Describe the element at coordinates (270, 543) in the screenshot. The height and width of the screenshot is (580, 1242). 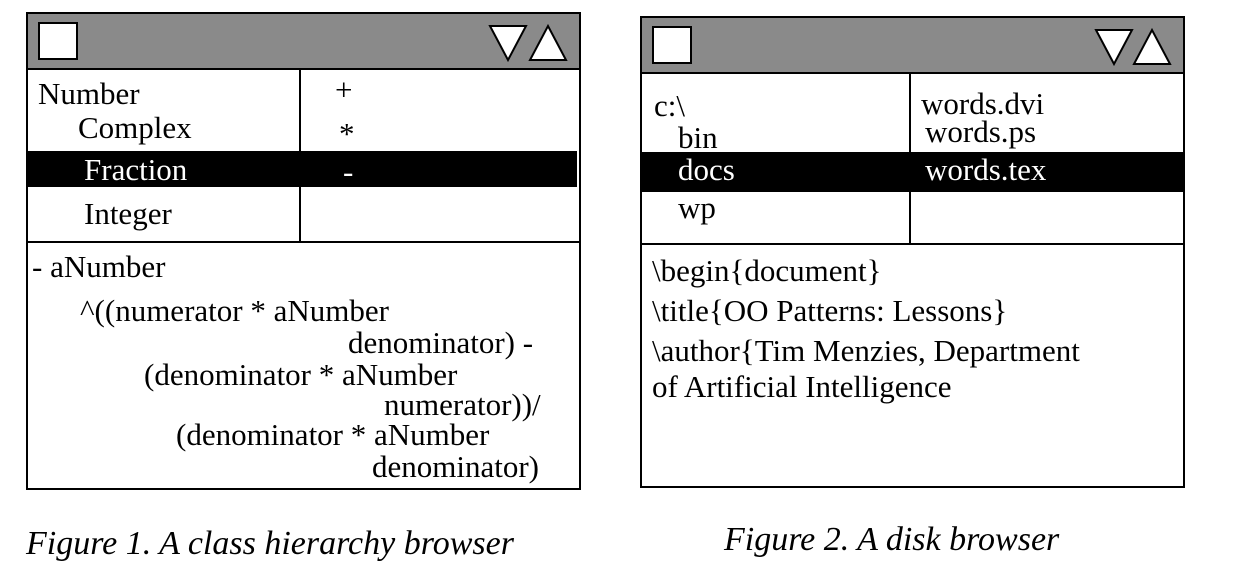
I see `figure-1-caption: Figure 1. A class hierarchy browser` at that location.